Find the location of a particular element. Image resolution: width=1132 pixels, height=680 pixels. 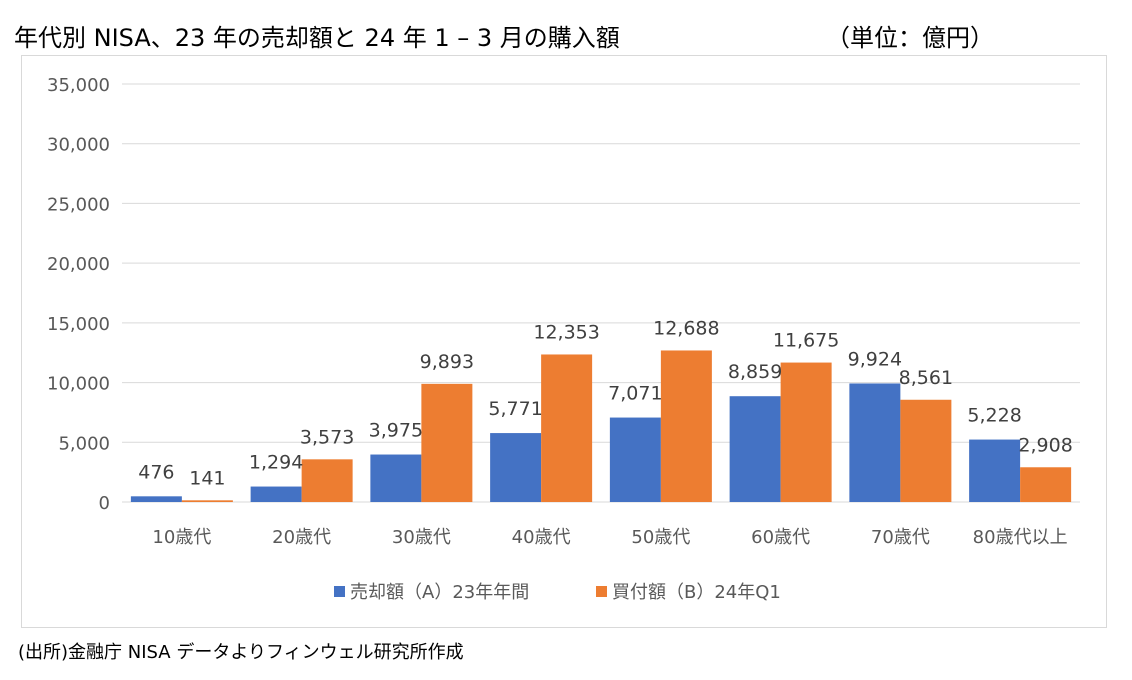

data-label: 476 is located at coordinates (156, 472).